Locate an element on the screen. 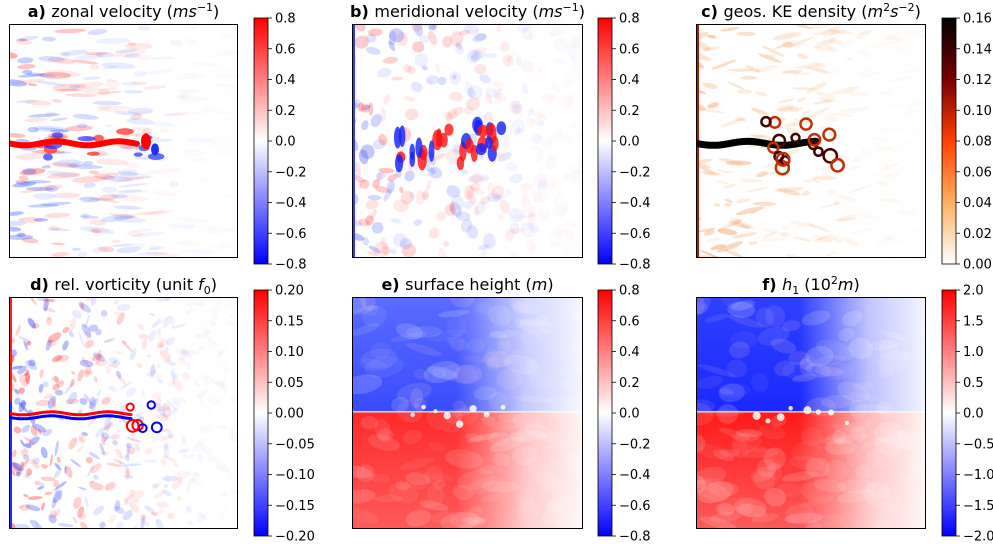 Image resolution: width=993 pixels, height=544 pixels. panel-d: 0.20 0.15 0.10 0.05 0.00 −0.05 −0.10 −0.15 −0.20 is located at coordinates (162, 414).